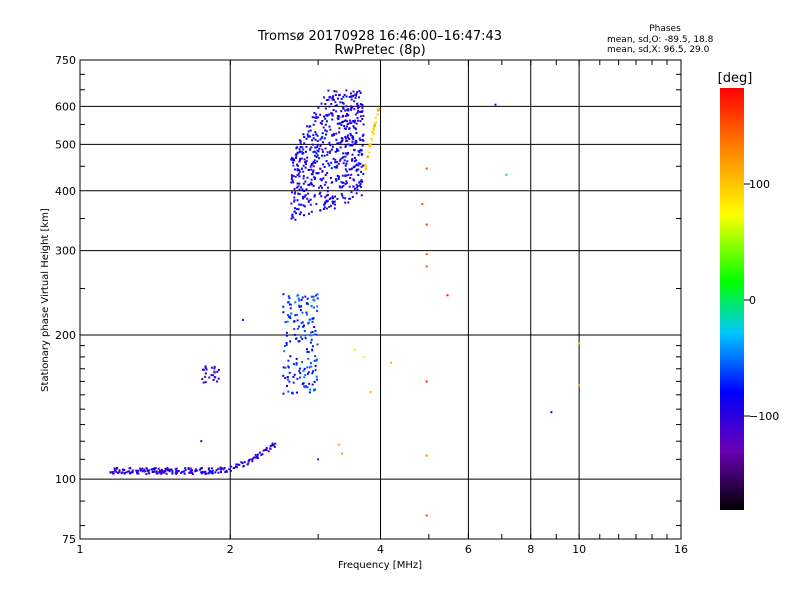  Describe the element at coordinates (65, 144) in the screenshot. I see `y-tick-label: 500` at that location.